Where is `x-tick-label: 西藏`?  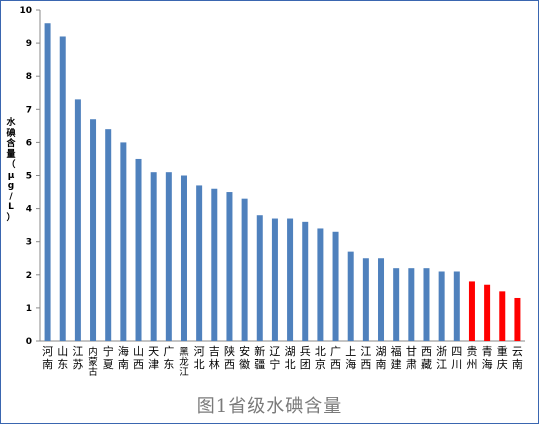
x-tick-label: 西藏 is located at coordinates (426, 358).